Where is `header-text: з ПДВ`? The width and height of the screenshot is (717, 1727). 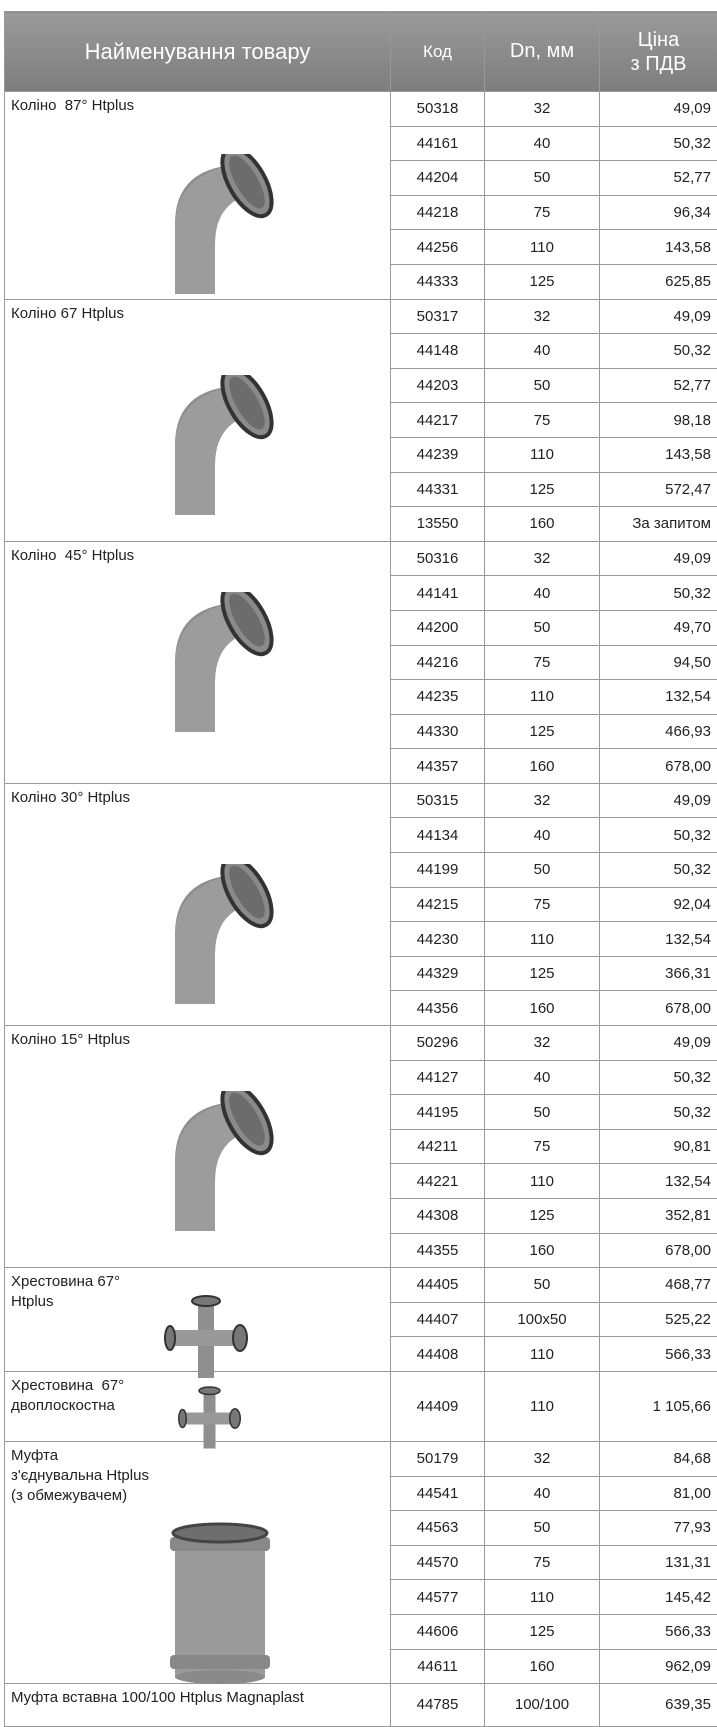
header-text: з ПДВ is located at coordinates (659, 64).